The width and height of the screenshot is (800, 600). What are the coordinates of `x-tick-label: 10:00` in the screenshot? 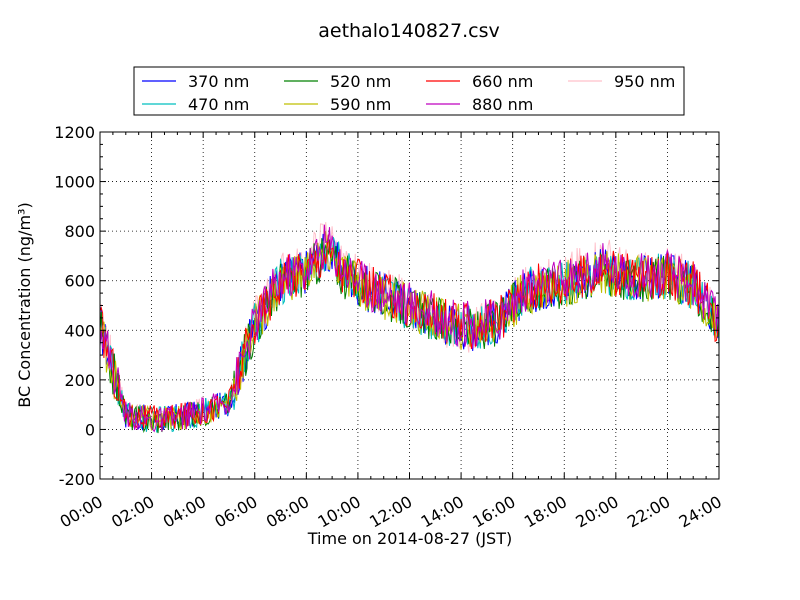 It's located at (338, 512).